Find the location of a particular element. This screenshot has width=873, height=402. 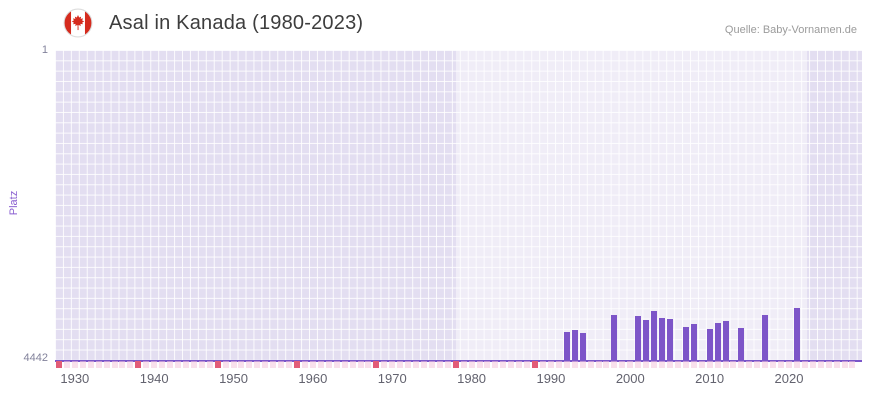

rank-bar-1992 is located at coordinates (566, 346).